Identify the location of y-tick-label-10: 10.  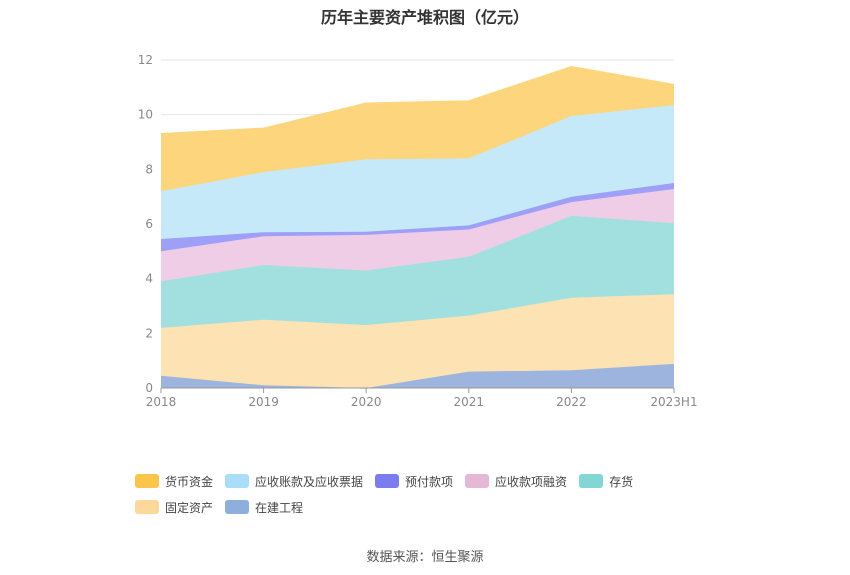
(145, 115).